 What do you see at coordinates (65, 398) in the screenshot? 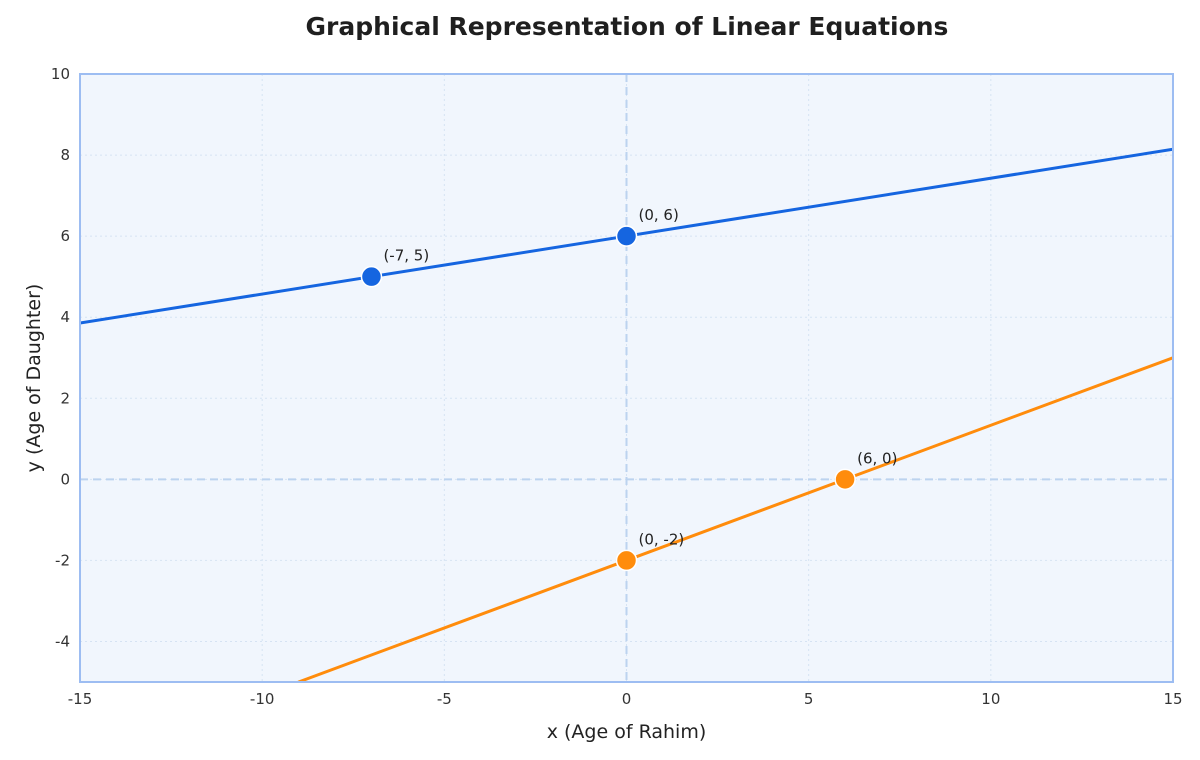
I see `y-tick-label: 2` at bounding box center [65, 398].